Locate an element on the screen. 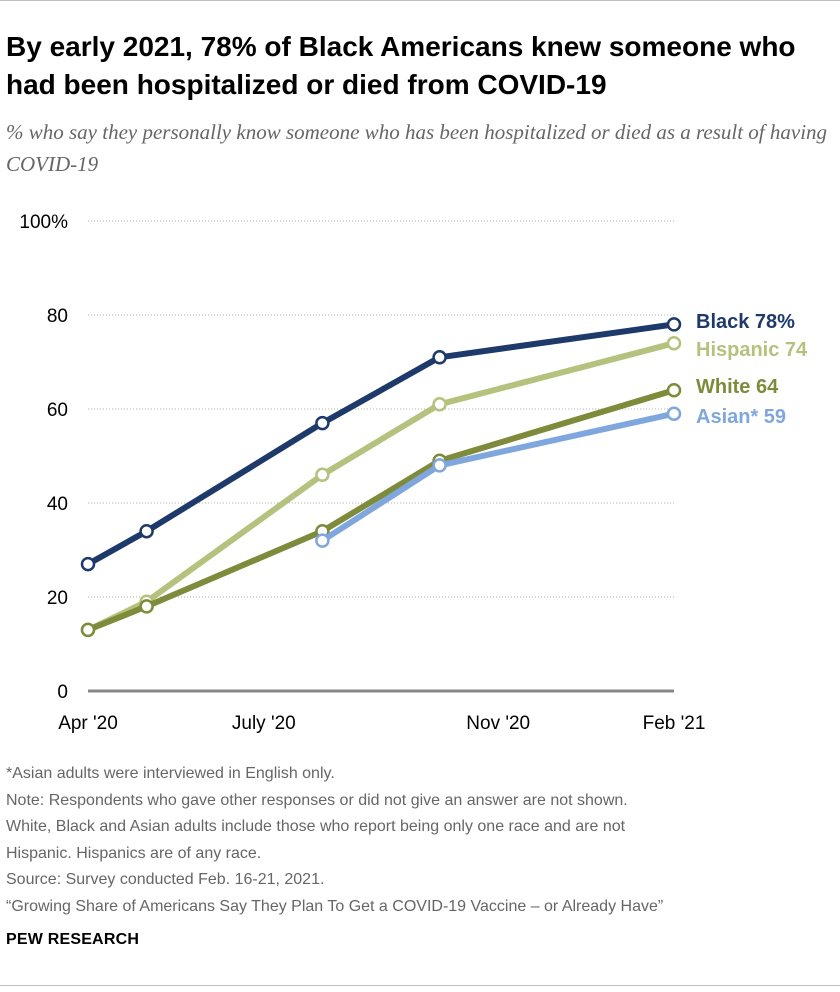 This screenshot has height=992, width=840. y-tick-label: 100% is located at coordinates (43, 222).